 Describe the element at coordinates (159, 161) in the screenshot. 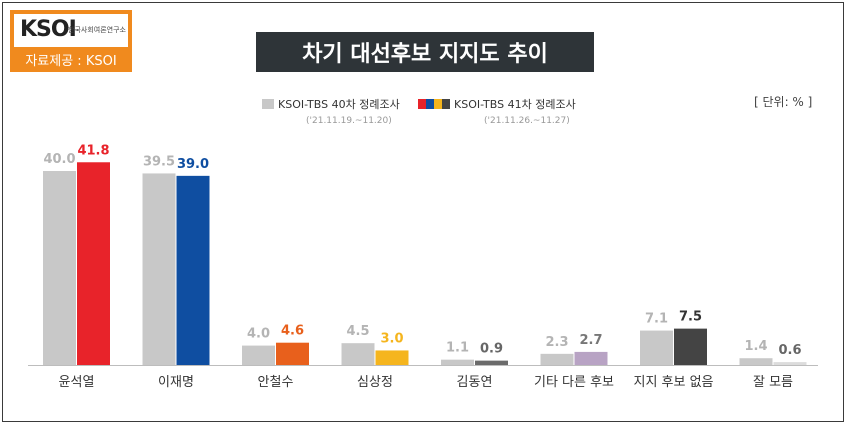

I see `data-label-series-1: 39.5` at that location.